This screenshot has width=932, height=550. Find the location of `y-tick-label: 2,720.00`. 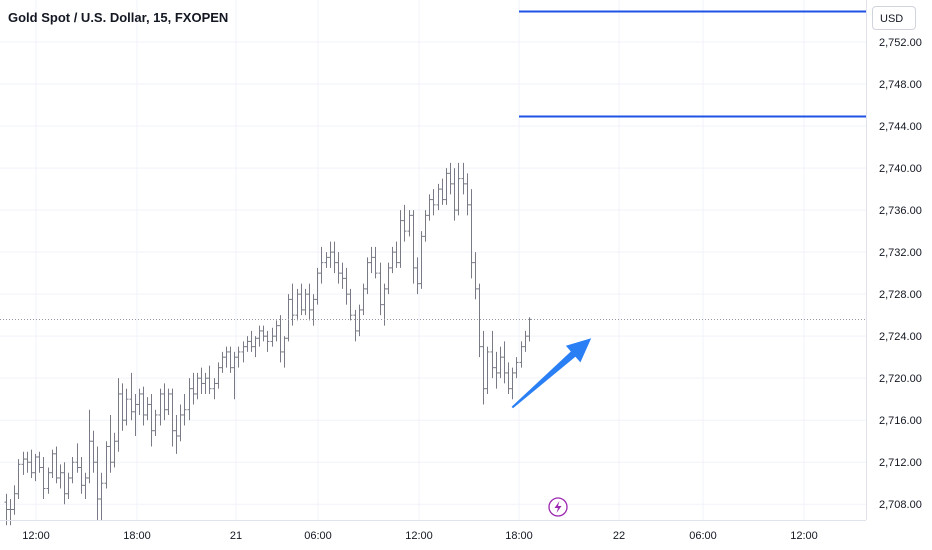

y-tick-label: 2,720.00 is located at coordinates (900, 379).